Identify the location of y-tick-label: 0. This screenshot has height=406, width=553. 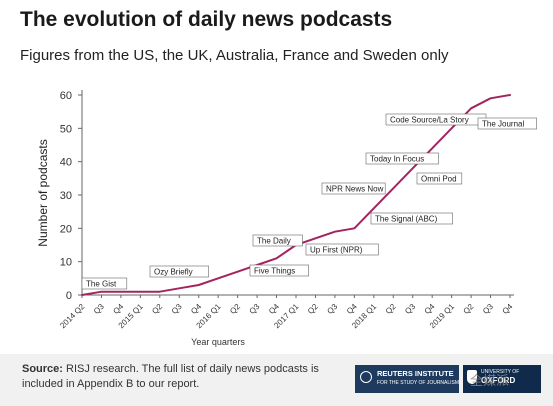
(69, 296).